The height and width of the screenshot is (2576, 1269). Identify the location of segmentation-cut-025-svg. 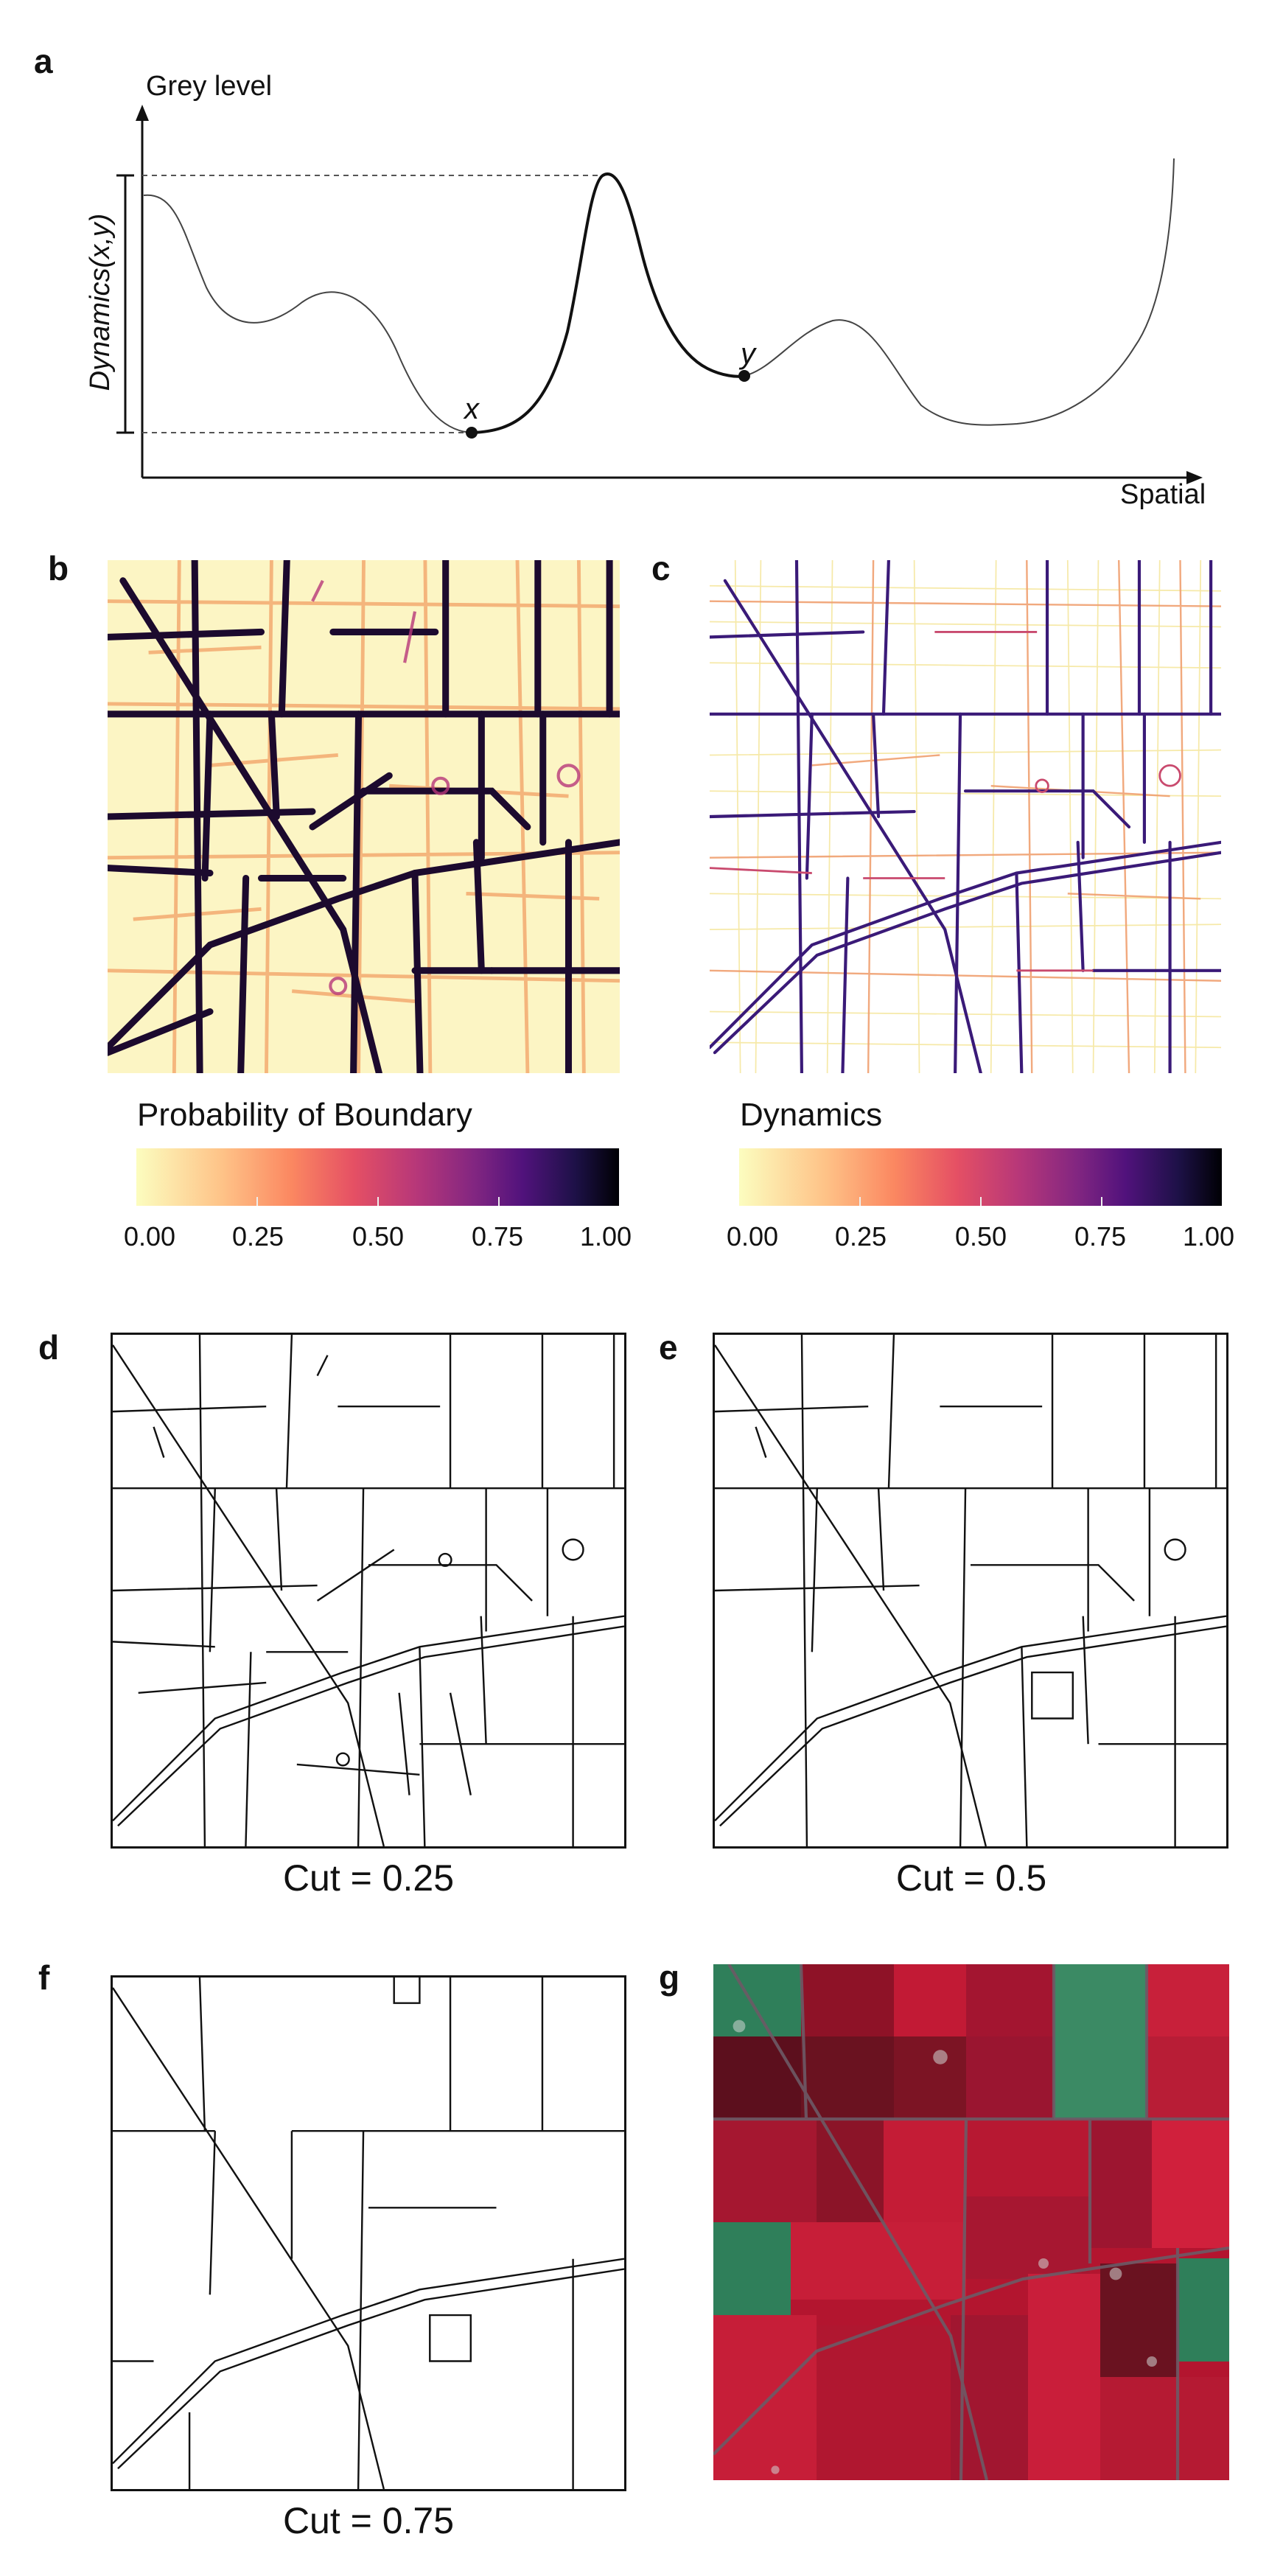
(368, 1590).